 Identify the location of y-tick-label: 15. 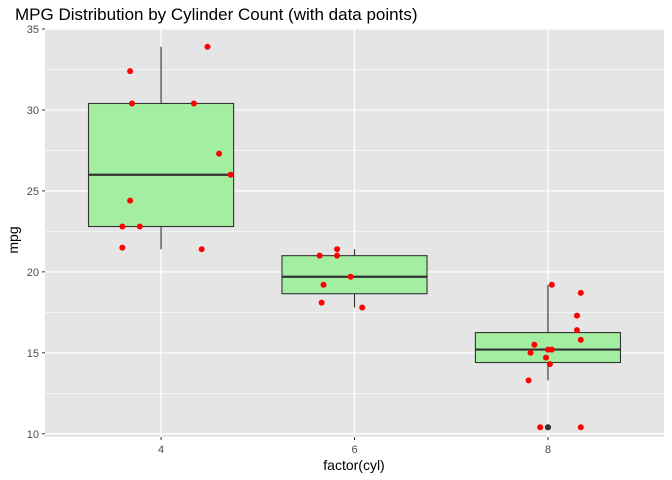
(33, 354).